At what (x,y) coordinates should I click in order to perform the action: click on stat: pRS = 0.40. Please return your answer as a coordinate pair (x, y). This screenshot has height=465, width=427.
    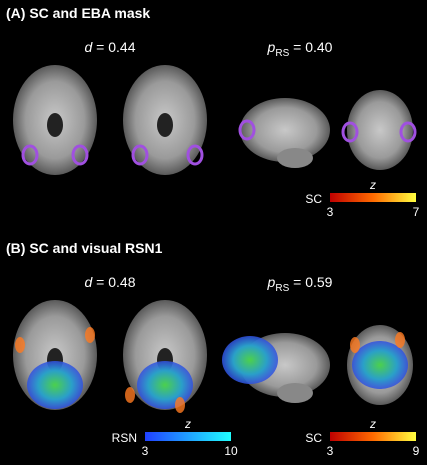
    Looking at the image, I should click on (300, 49).